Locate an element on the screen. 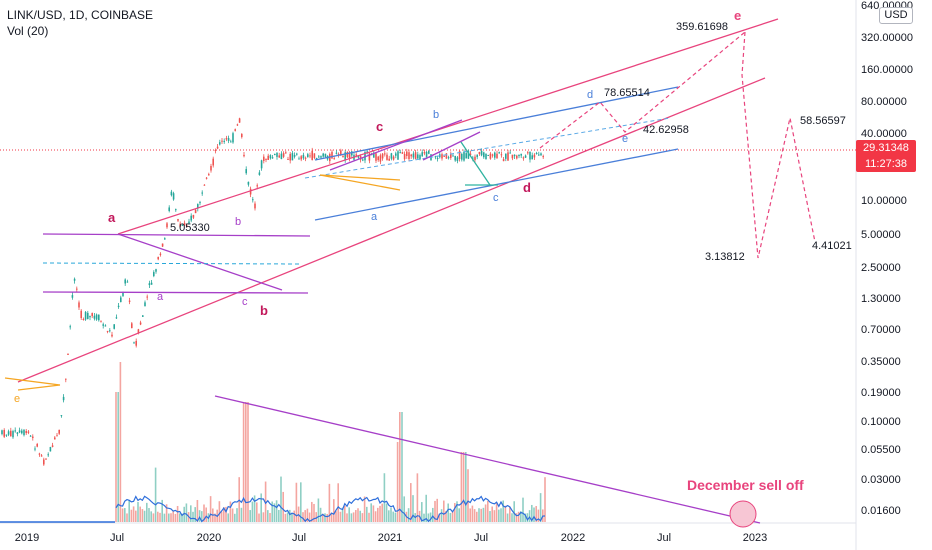  wave-label: e is located at coordinates (737, 15).